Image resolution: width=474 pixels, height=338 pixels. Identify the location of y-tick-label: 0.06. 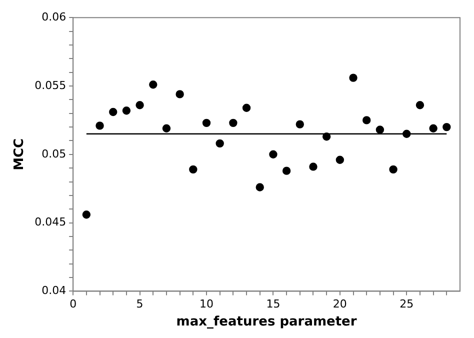
(54, 17).